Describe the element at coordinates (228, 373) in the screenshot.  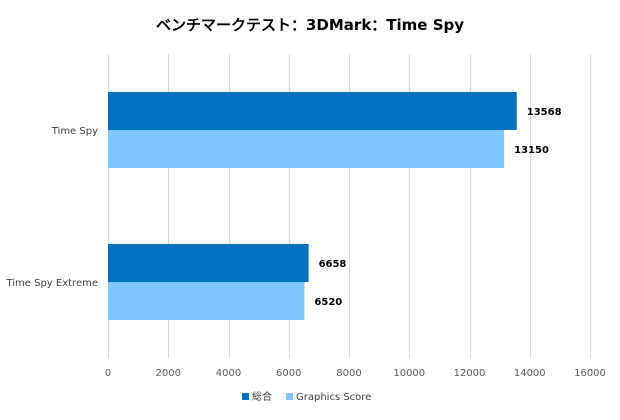
I see `x-tick-label: 4000` at that location.